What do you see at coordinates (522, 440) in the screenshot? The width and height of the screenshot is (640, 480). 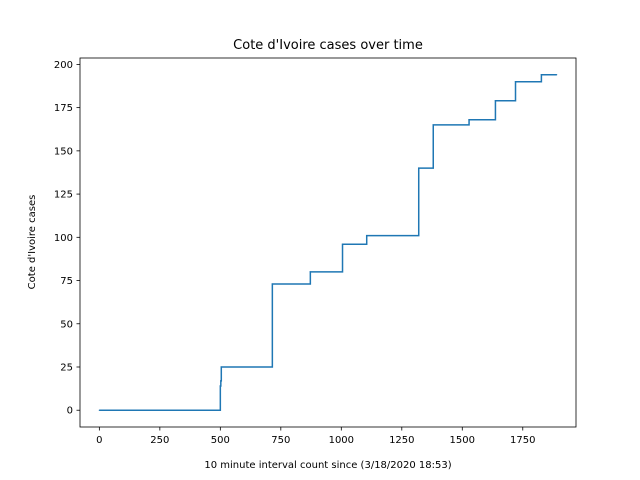 I see `x-tick-label: 1750` at bounding box center [522, 440].